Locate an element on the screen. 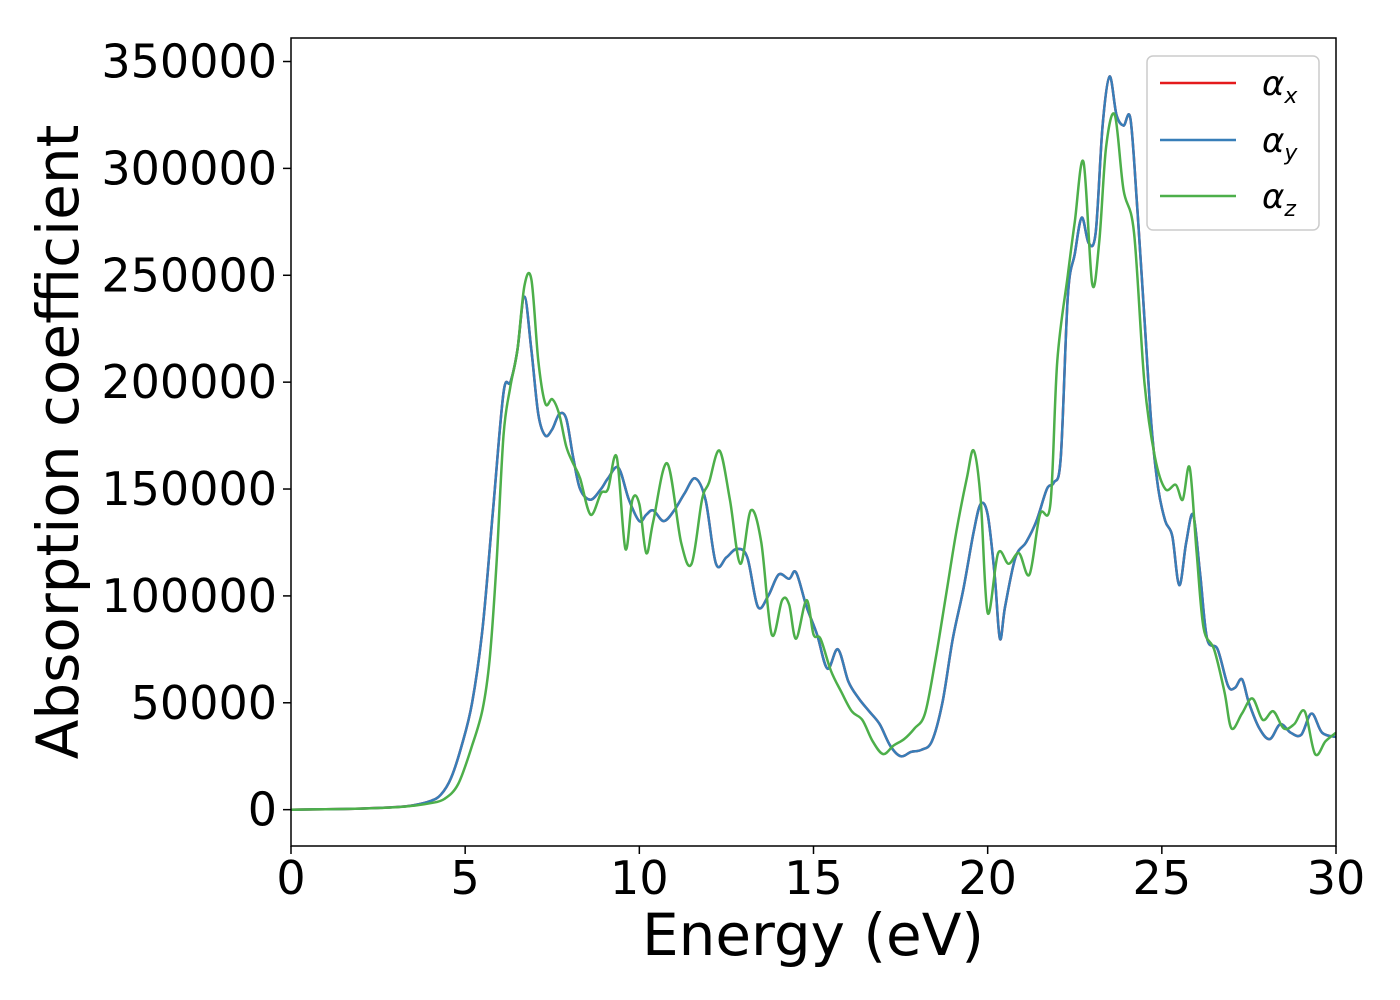 This screenshot has width=1400, height=1000. legend-label-alpha-x: αx is located at coordinates (1280, 86).